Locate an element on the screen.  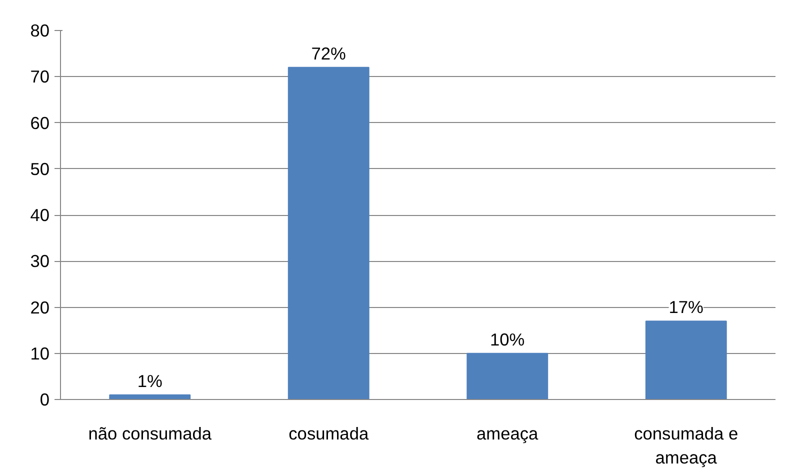
x-tick-label: não consumada is located at coordinates (150, 434).